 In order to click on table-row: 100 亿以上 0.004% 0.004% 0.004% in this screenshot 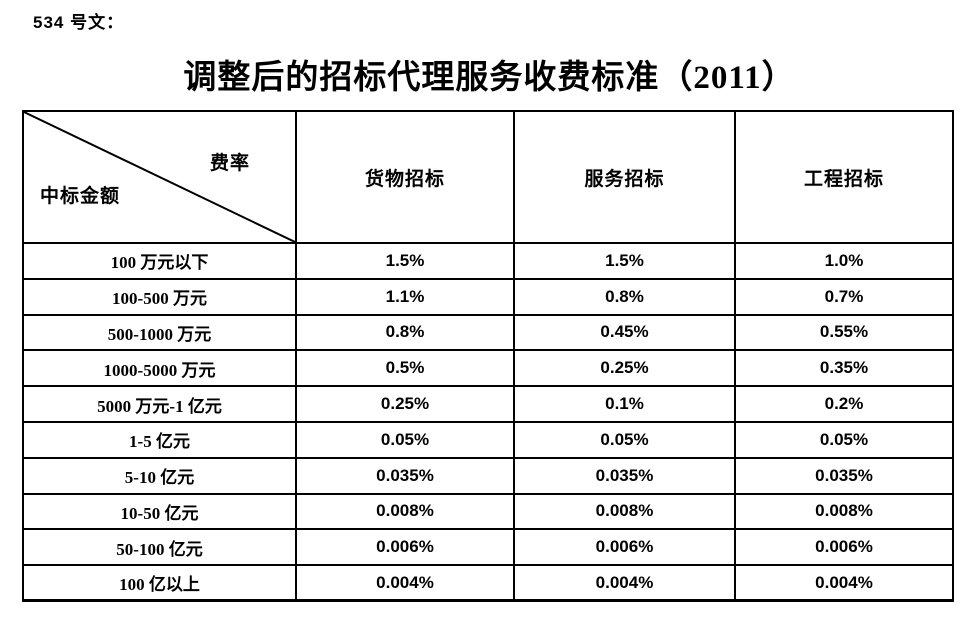, I will do `click(488, 583)`.